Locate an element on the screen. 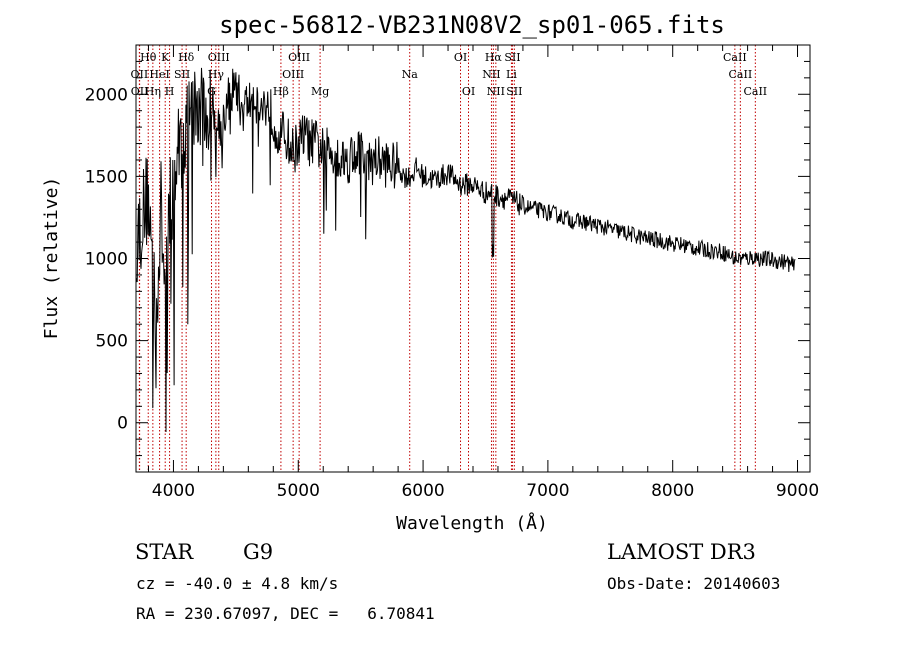 The height and width of the screenshot is (649, 900). coordinates: RA = 230.67097, DEC = 6.70841 is located at coordinates (285, 613).